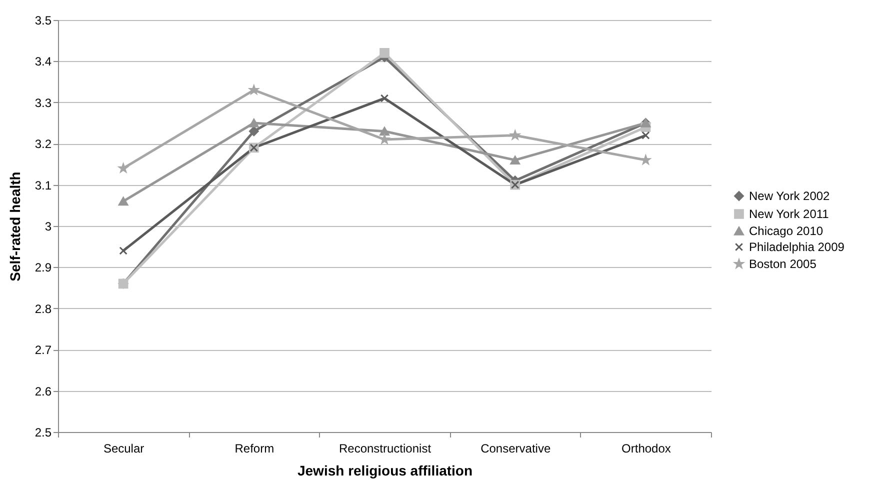  I want to click on y-tick-label: 2.9, so click(43, 267).